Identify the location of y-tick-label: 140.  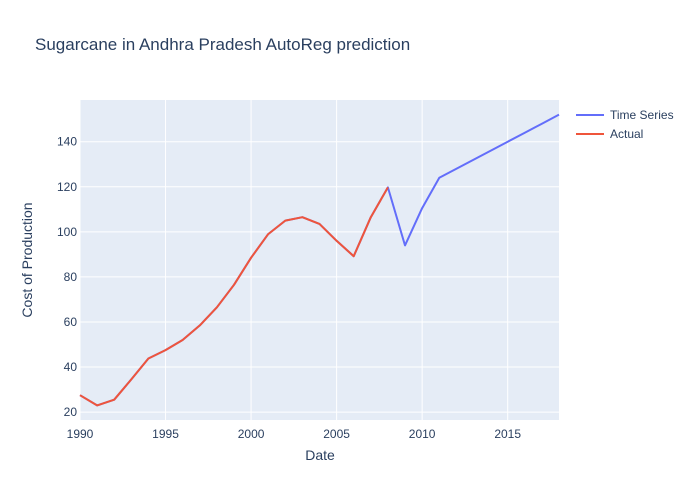
(67, 142).